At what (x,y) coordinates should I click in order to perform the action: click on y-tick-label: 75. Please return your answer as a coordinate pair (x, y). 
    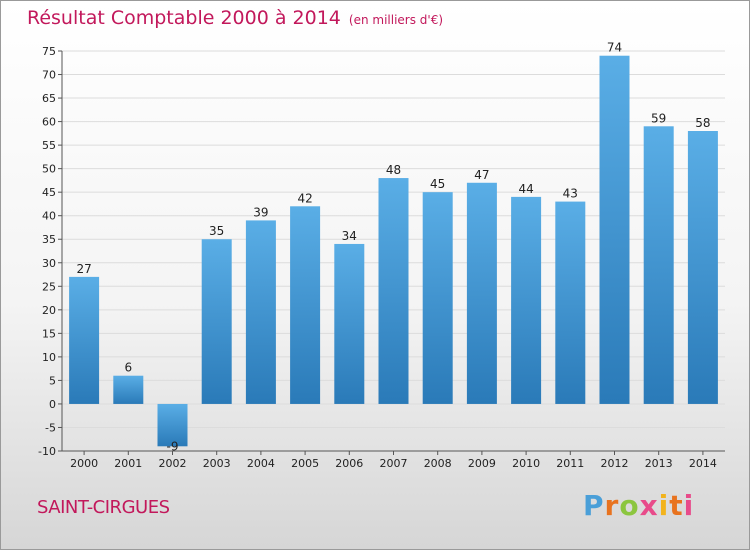
    Looking at the image, I should click on (49, 51).